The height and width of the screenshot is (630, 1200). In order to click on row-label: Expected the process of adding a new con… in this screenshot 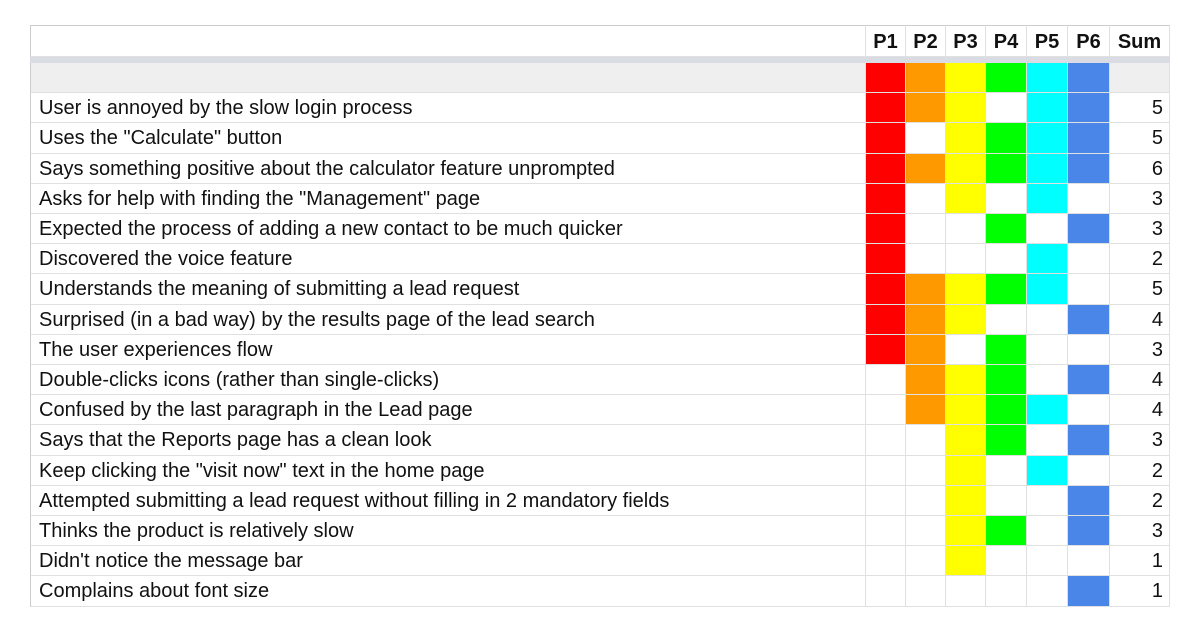, I will do `click(448, 229)`.